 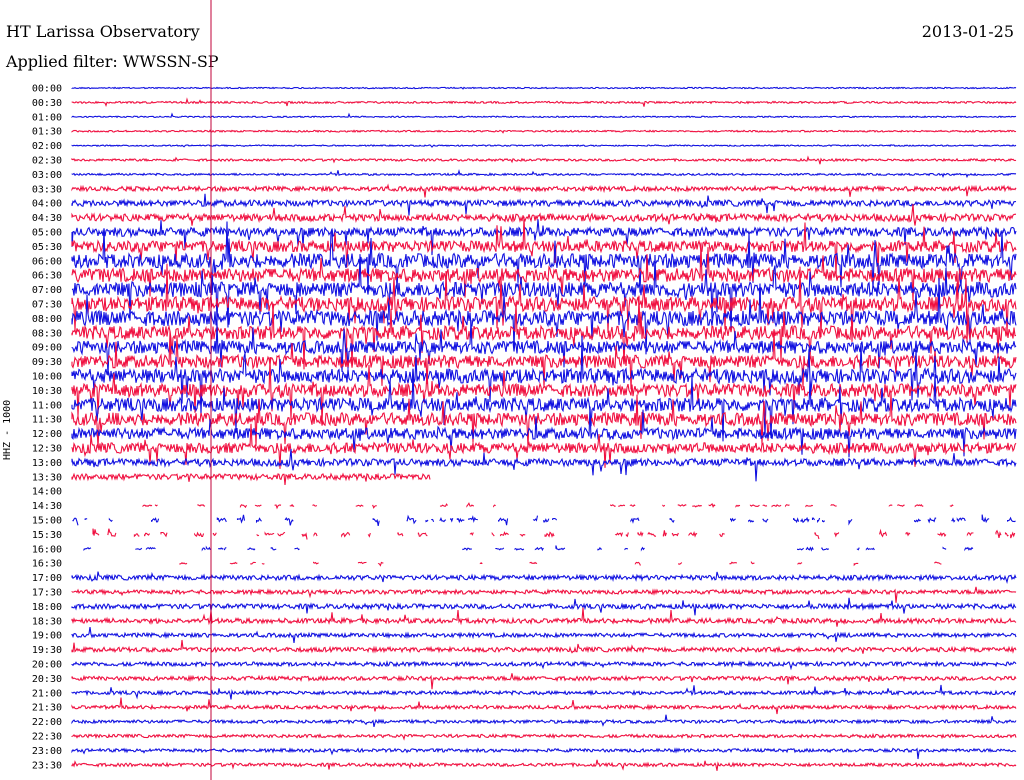 What do you see at coordinates (47, 261) in the screenshot?
I see `time-label: 06:00` at bounding box center [47, 261].